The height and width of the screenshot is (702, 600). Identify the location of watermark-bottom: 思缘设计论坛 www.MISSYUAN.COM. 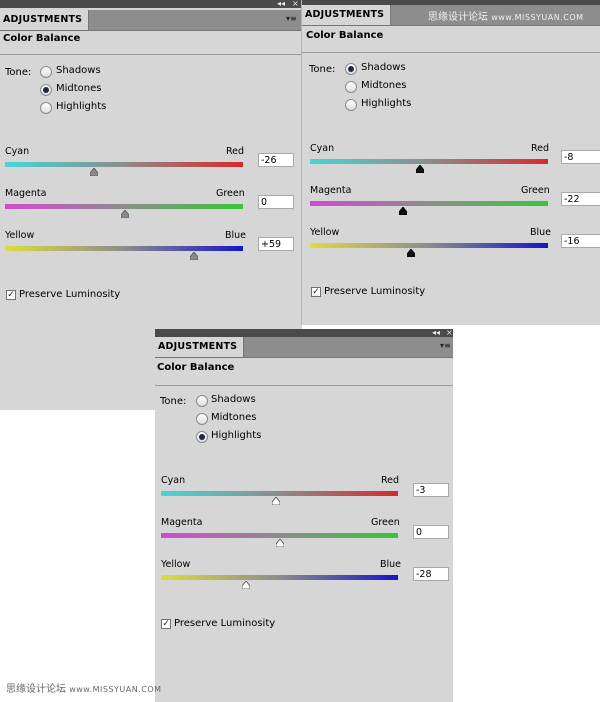
(84, 687).